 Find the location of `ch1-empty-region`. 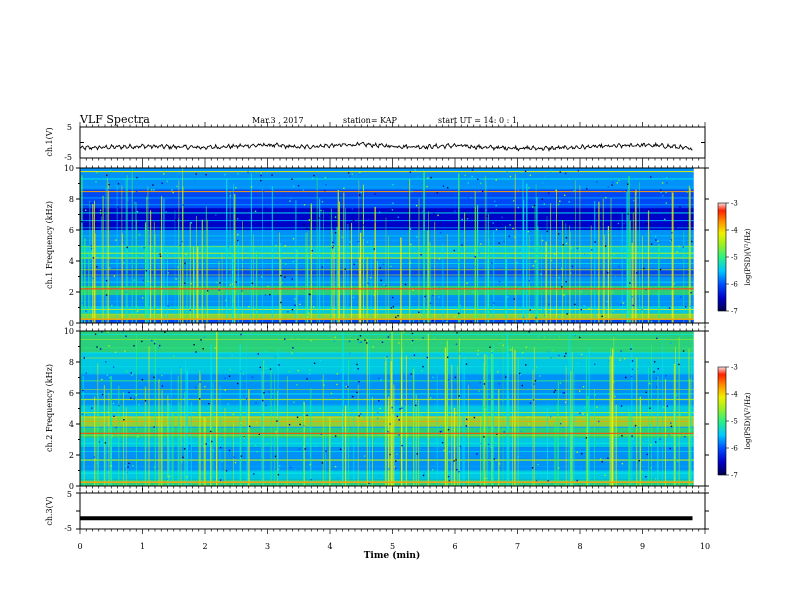

ch1-empty-region is located at coordinates (699, 245).